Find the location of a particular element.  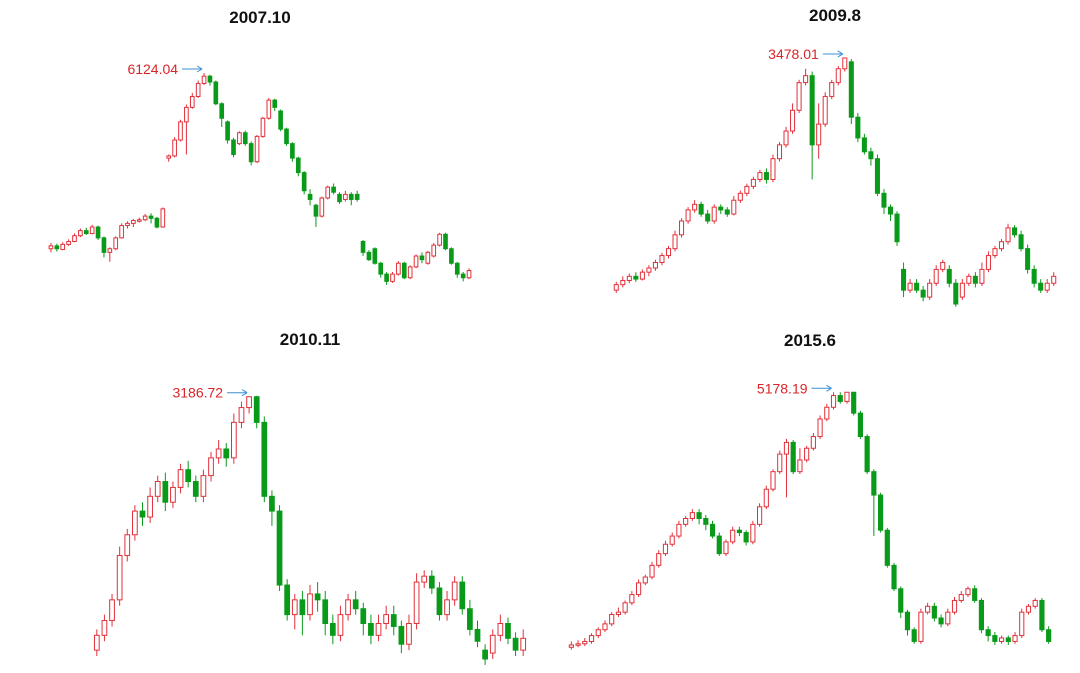

peak-value-label: 6124.04 is located at coordinates (152, 69).